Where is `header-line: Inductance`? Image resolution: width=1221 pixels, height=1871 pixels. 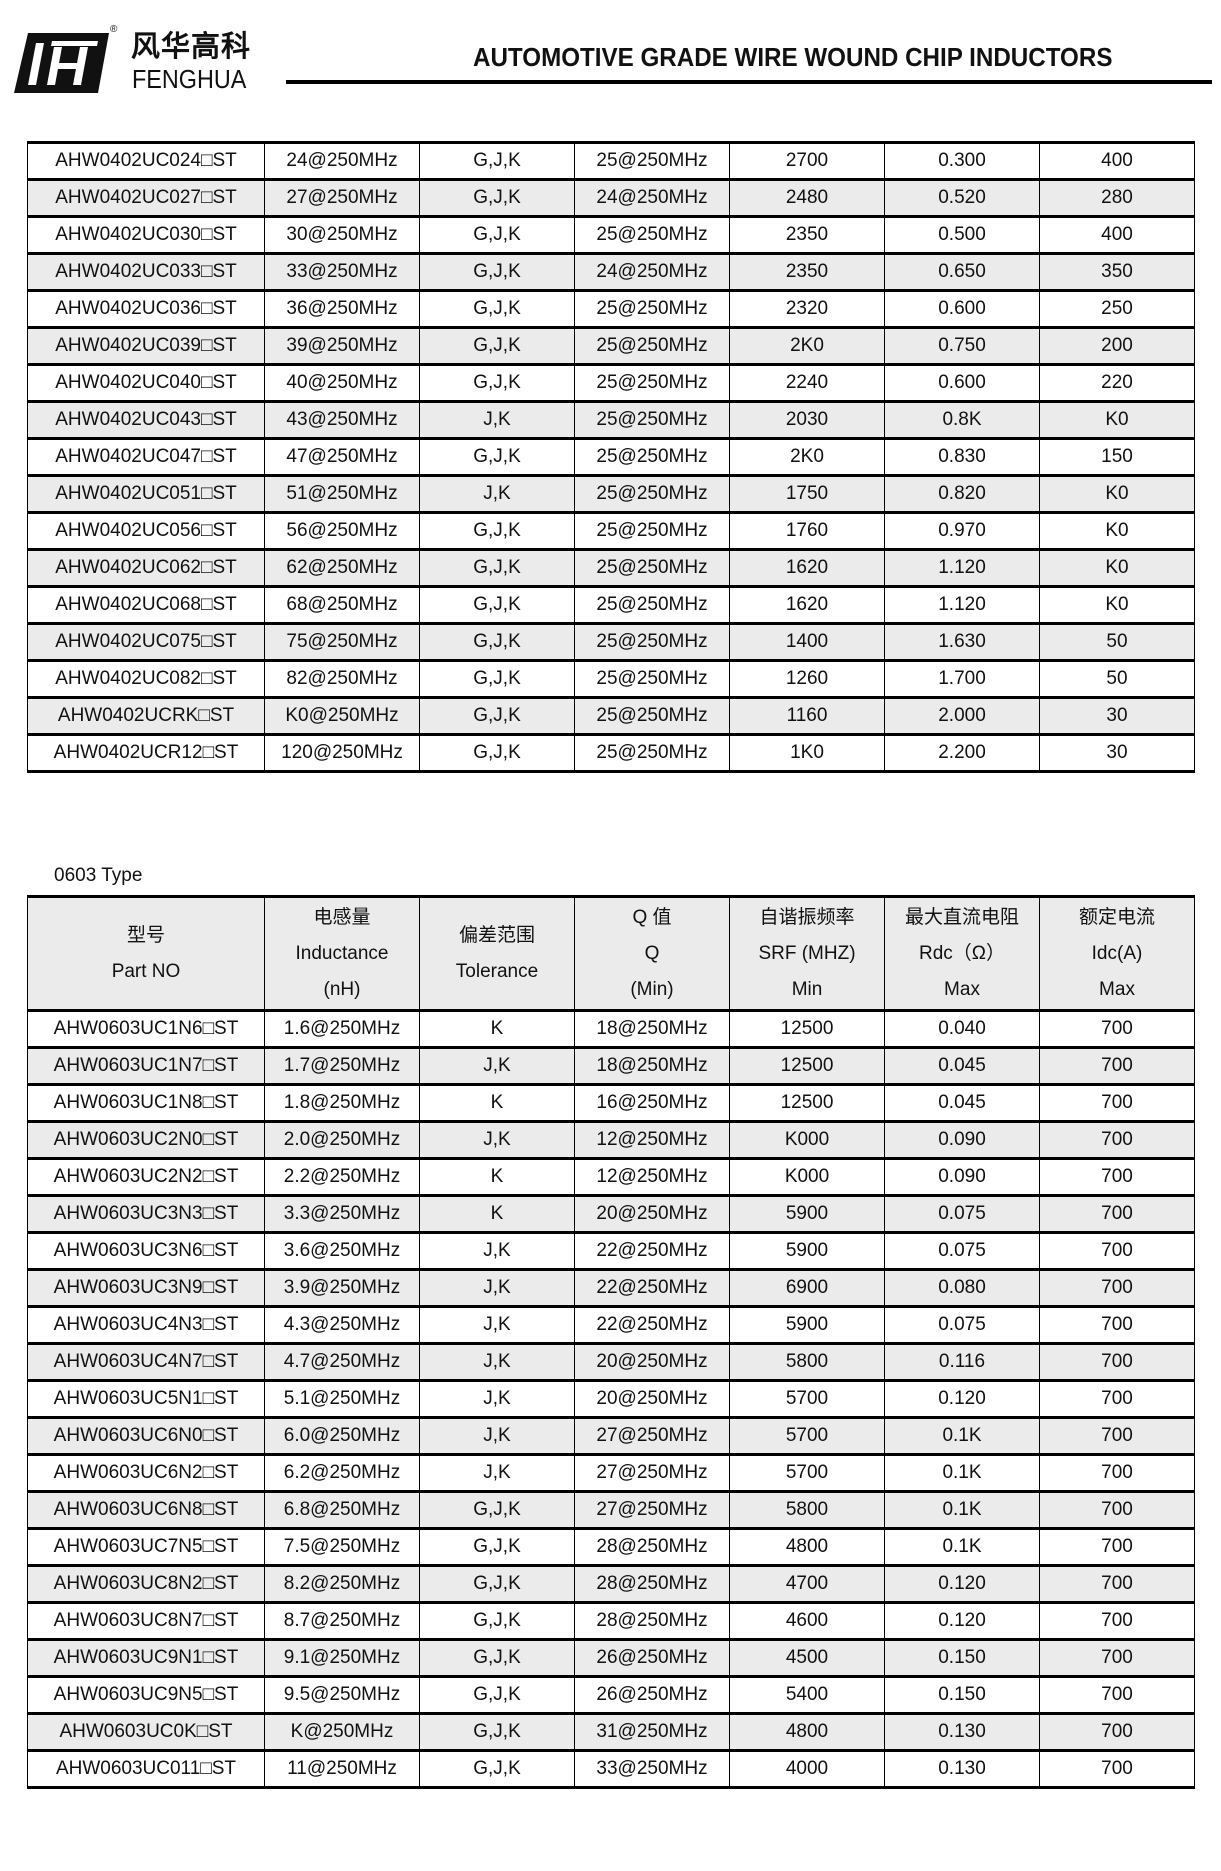
header-line: Inductance is located at coordinates (342, 953).